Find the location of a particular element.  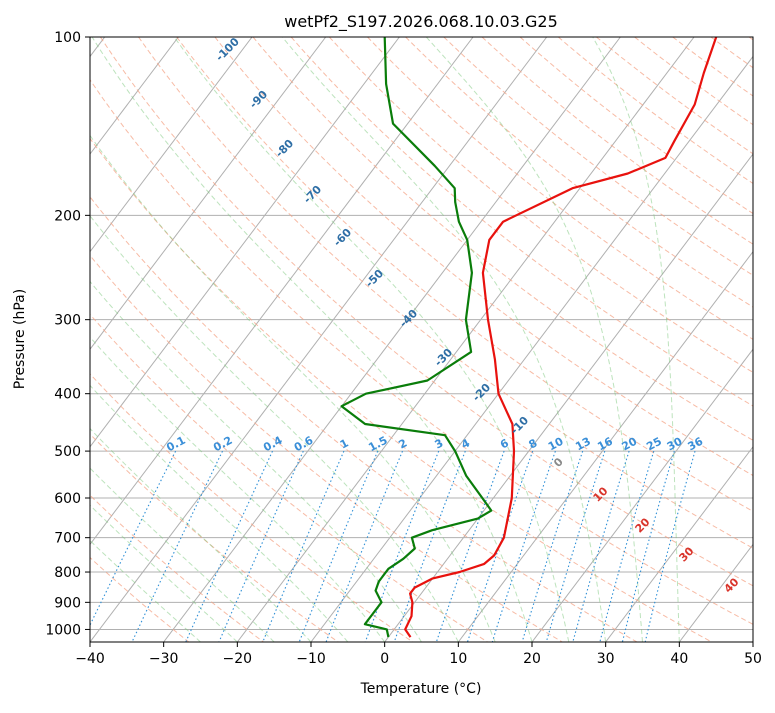

x-tick-label: 10 is located at coordinates (458, 659).